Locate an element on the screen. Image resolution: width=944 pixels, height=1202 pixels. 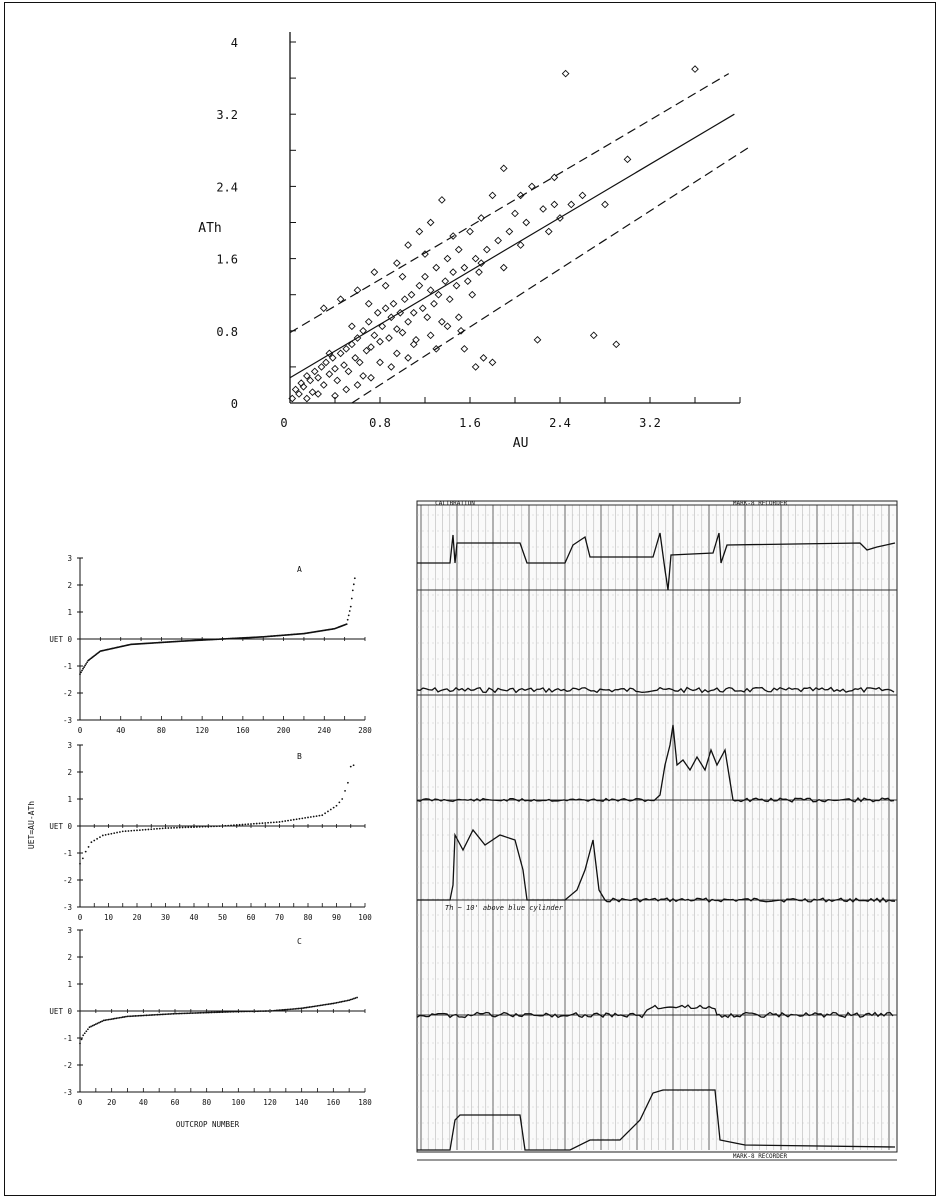
y-tick-label: 3 is located at coordinates (69, 558).